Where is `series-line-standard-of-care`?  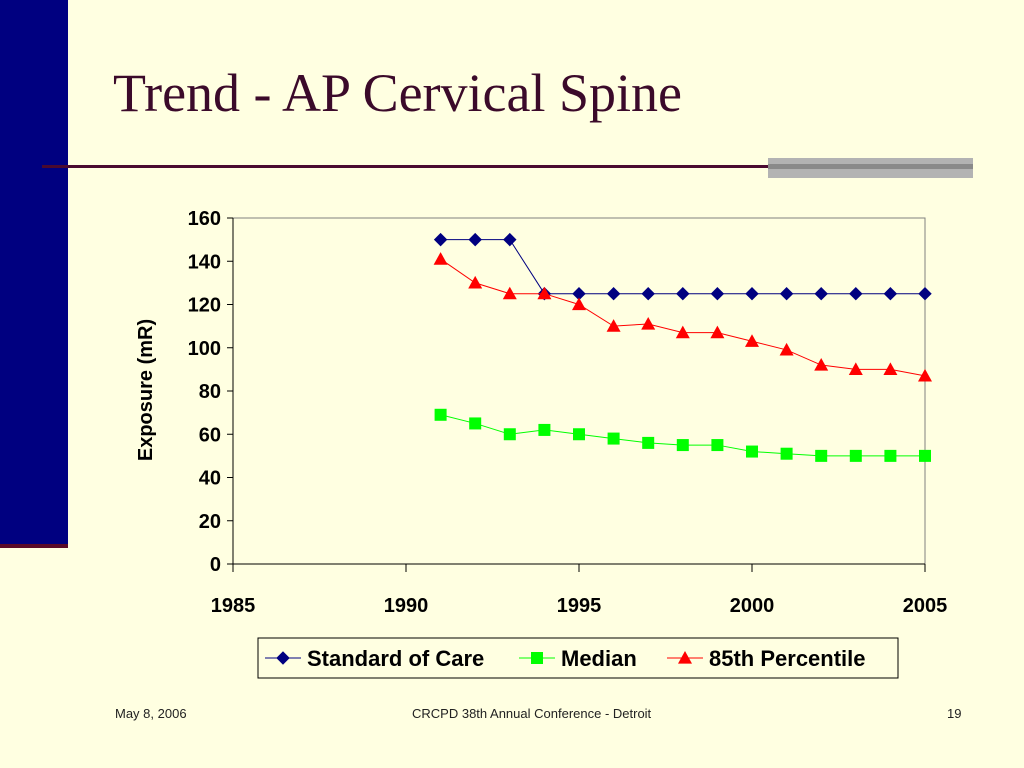 series-line-standard-of-care is located at coordinates (682, 267).